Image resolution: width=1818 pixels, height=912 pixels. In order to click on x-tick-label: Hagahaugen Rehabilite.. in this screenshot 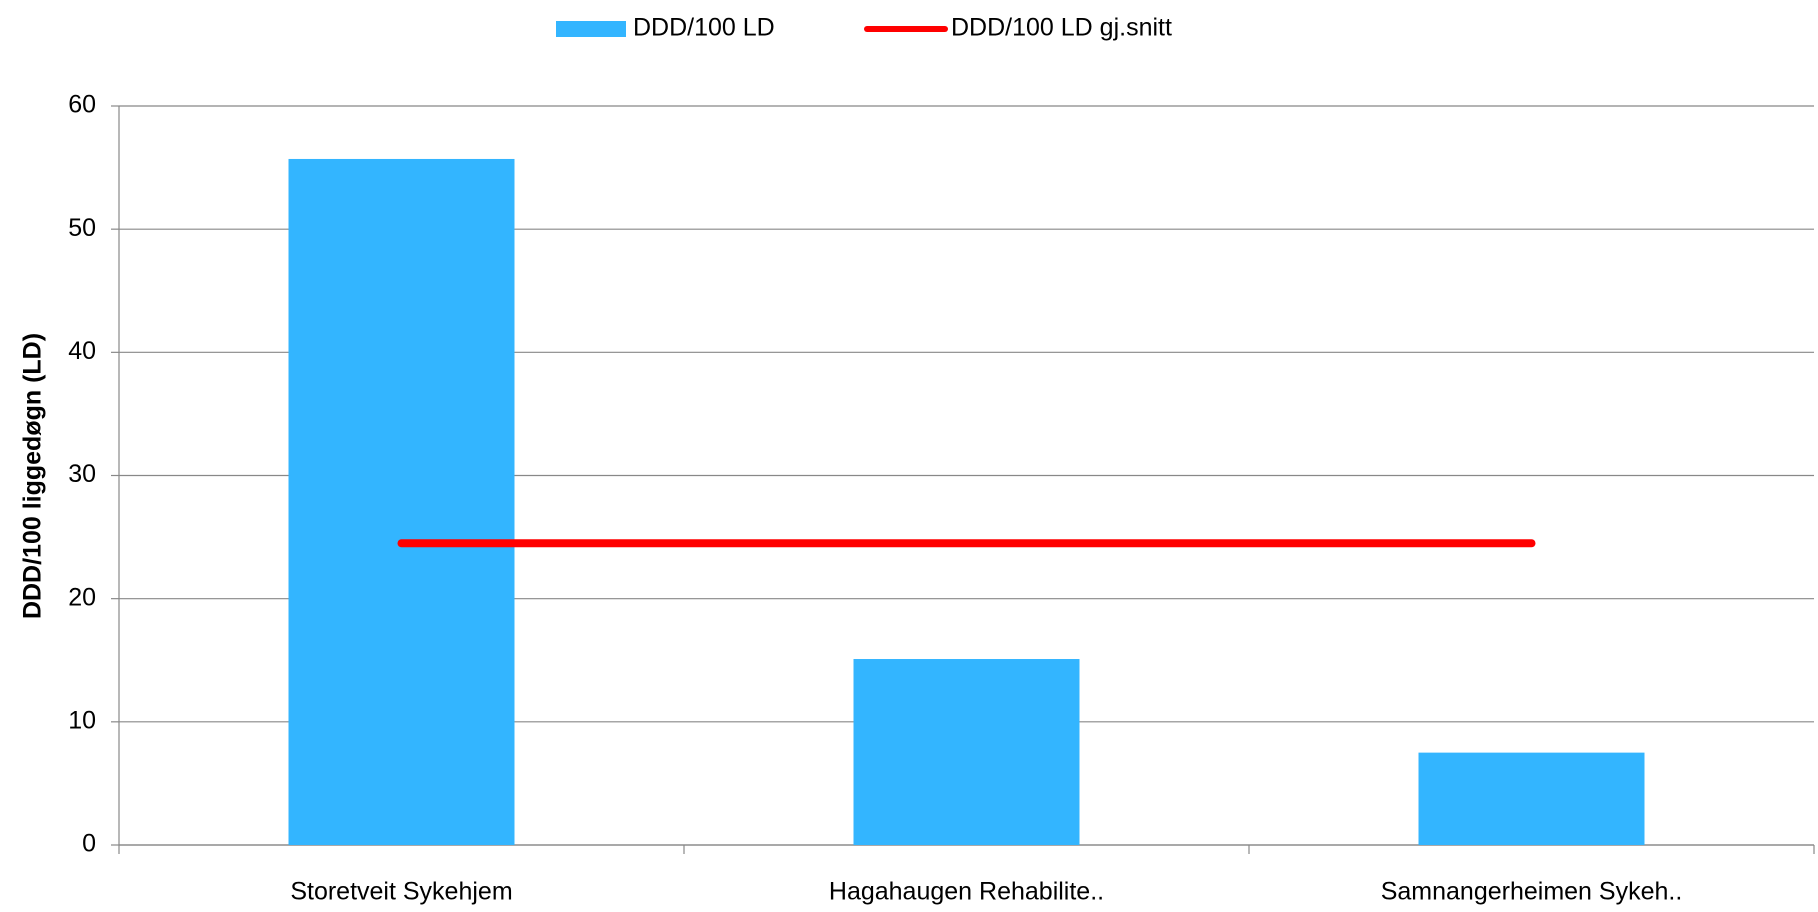, I will do `click(966, 892)`.